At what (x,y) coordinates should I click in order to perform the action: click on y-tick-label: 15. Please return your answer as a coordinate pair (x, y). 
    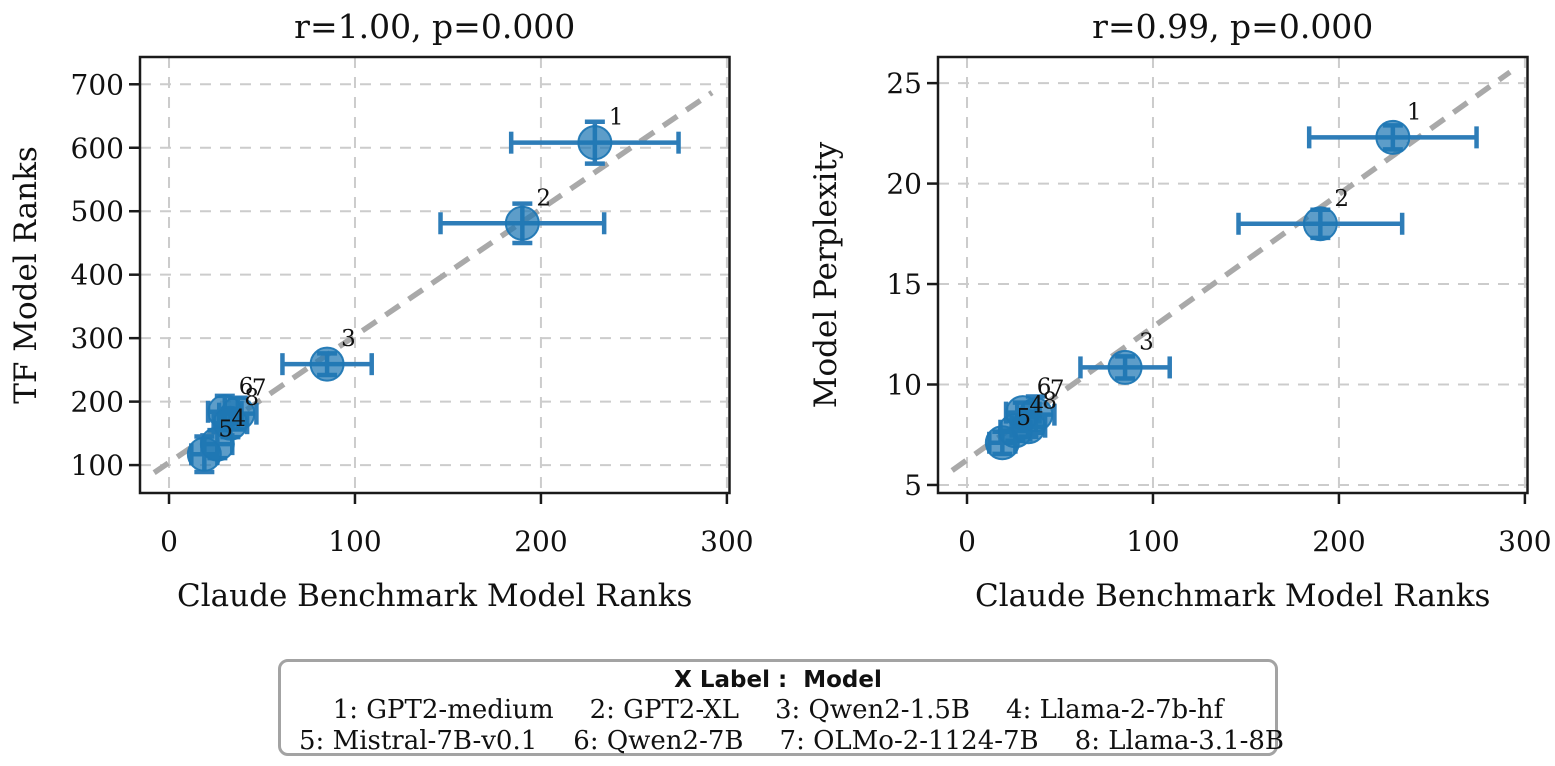
    Looking at the image, I should click on (904, 284).